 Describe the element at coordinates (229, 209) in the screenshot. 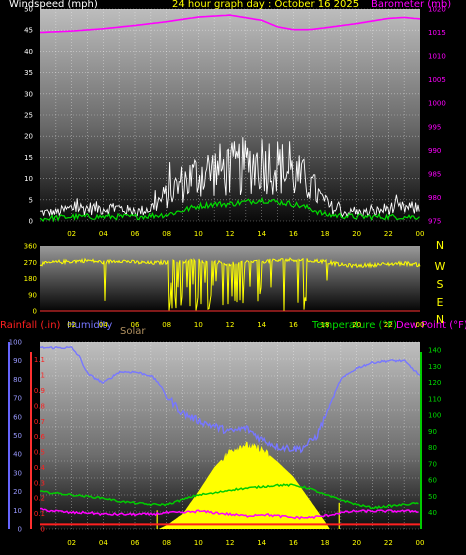

I see `wind-average-series-line` at that location.